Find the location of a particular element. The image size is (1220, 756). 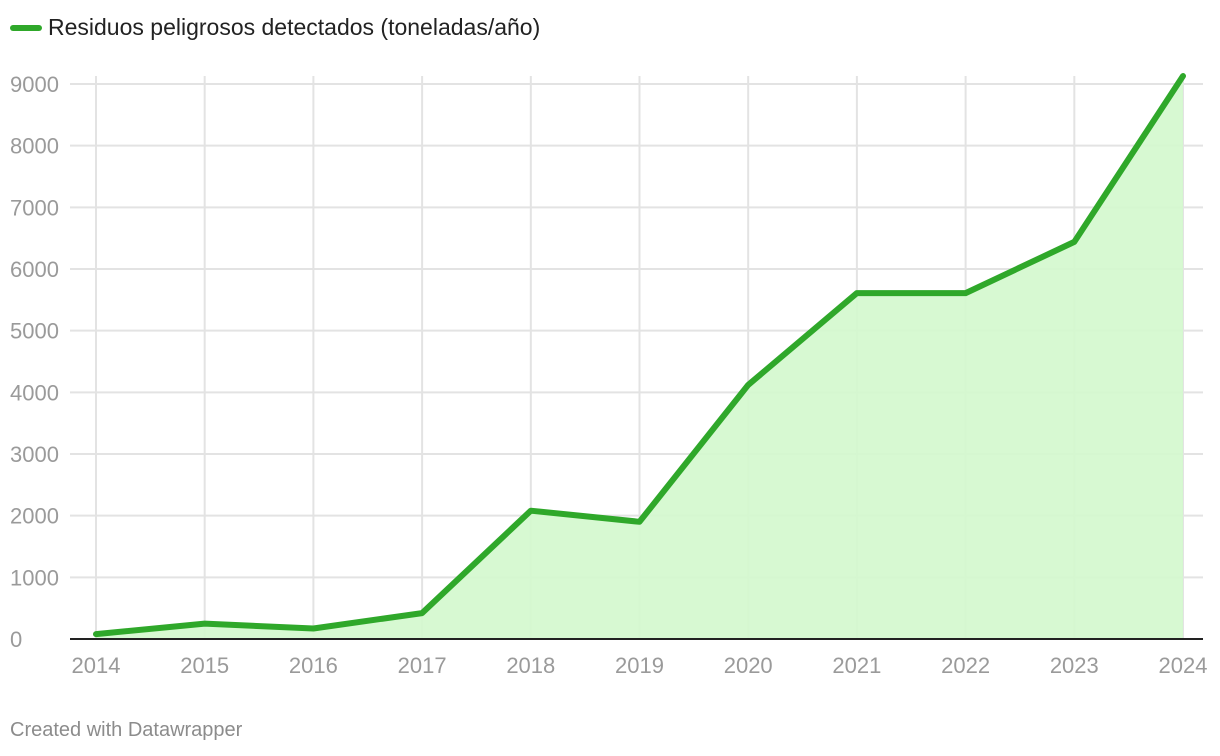

x-tick-label: 2023 is located at coordinates (1074, 665).